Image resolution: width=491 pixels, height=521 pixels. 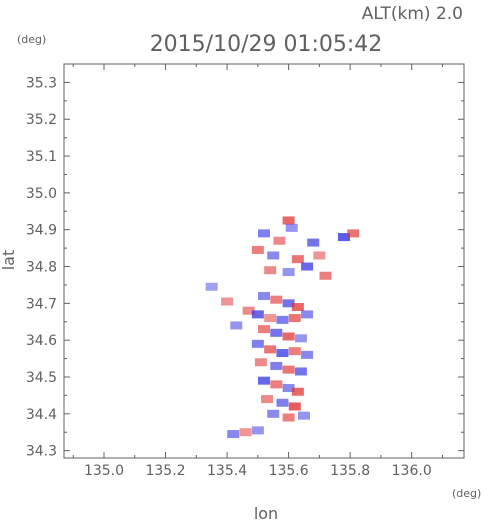 I want to click on y-unit-label: (deg), so click(x=31, y=39).